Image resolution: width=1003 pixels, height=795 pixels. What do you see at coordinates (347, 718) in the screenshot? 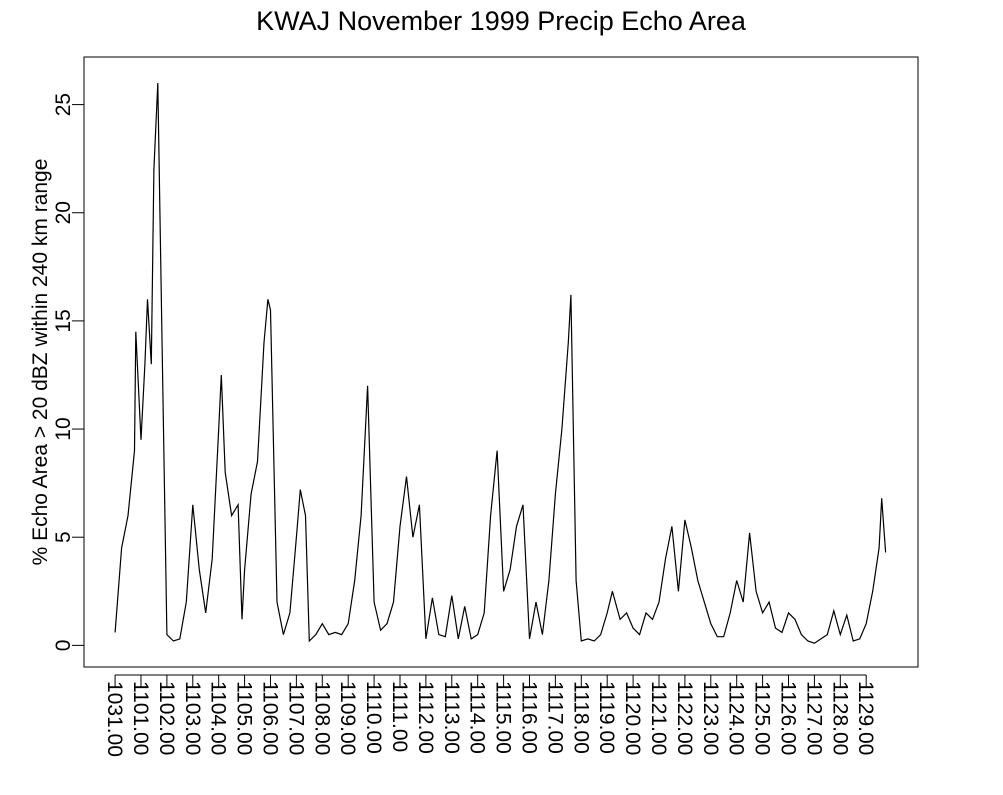
I see `x-tick-label: 1109.00` at bounding box center [347, 718].